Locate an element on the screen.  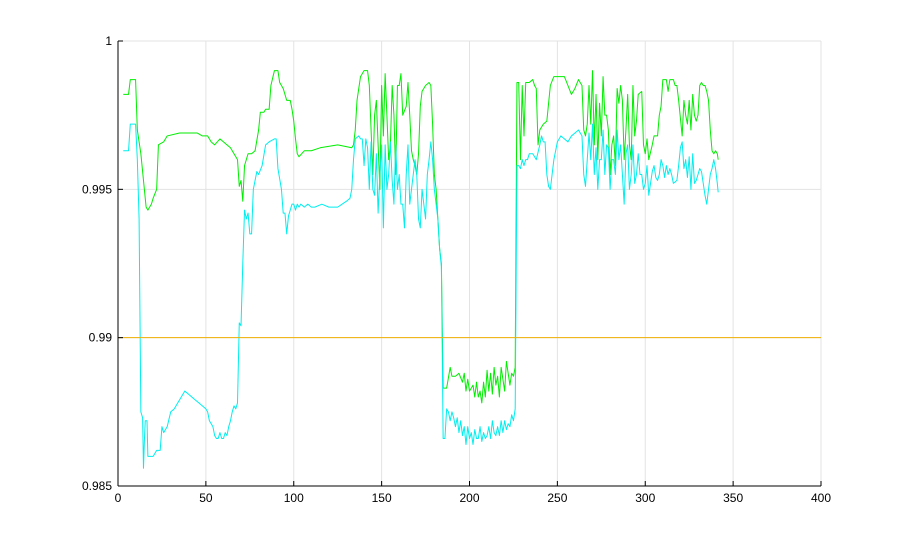
x-tick-label: 200 is located at coordinates (469, 498).